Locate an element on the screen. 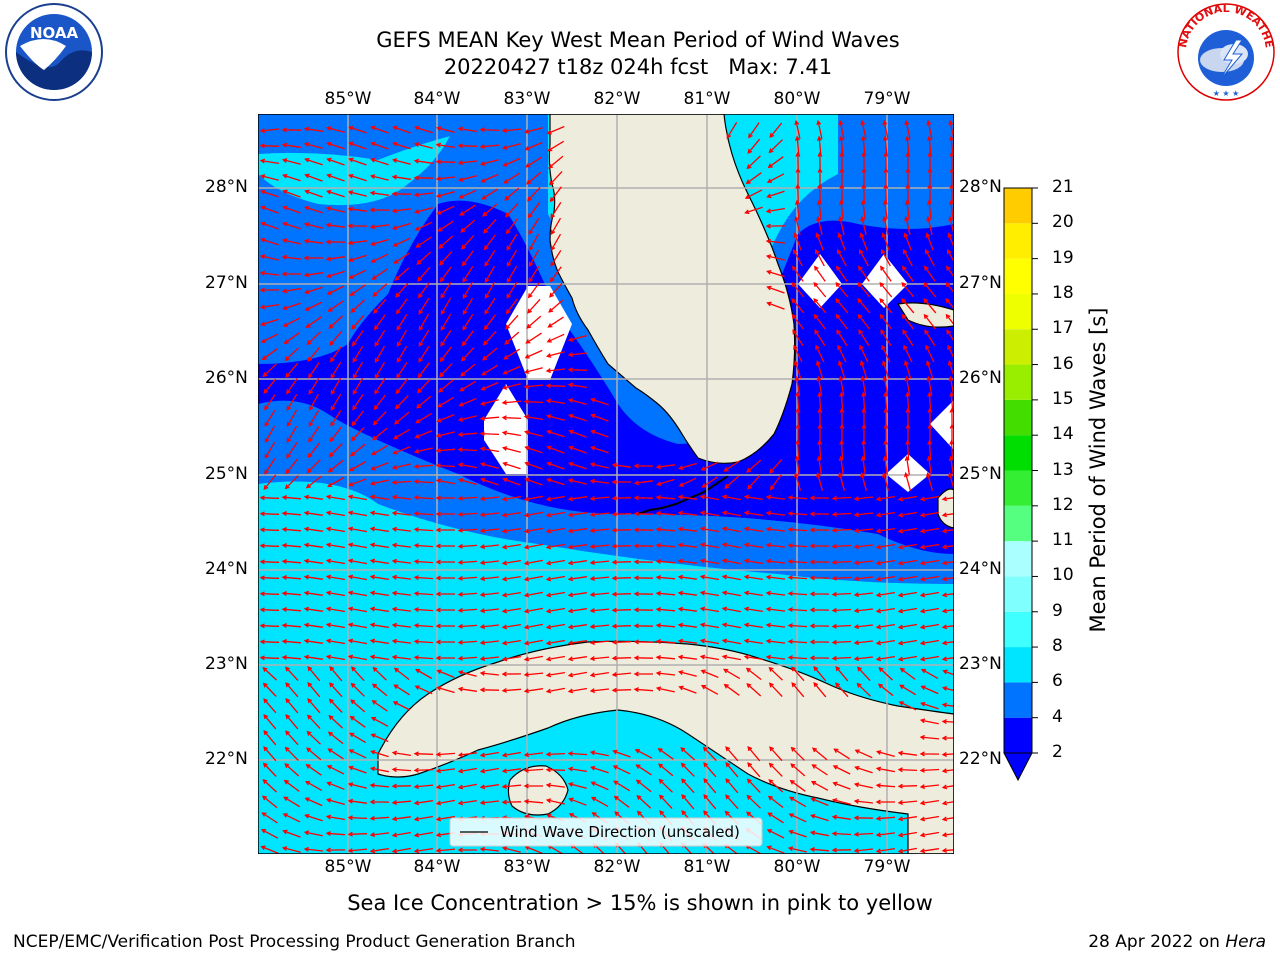 The image size is (1280, 960). nws-logo: NATIONAL WEATHER SERVICE ★ ★ ★ is located at coordinates (1226, 51).